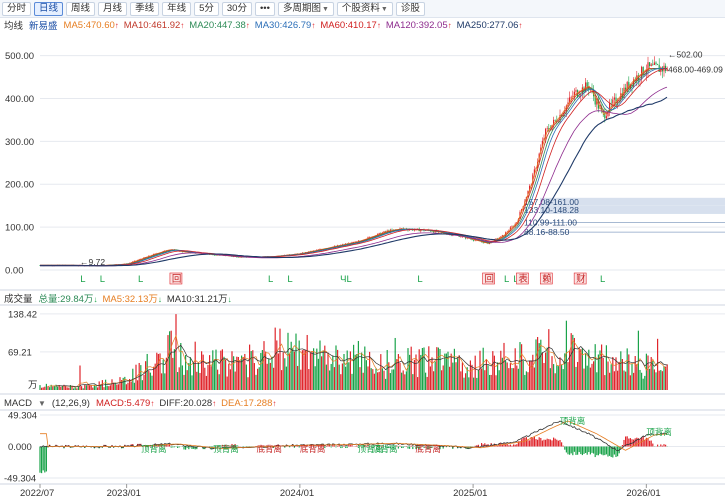 This screenshot has height=500, width=725. What do you see at coordinates (20, 447) in the screenshot?
I see `macd-y-tick-label: 0.000` at bounding box center [20, 447].